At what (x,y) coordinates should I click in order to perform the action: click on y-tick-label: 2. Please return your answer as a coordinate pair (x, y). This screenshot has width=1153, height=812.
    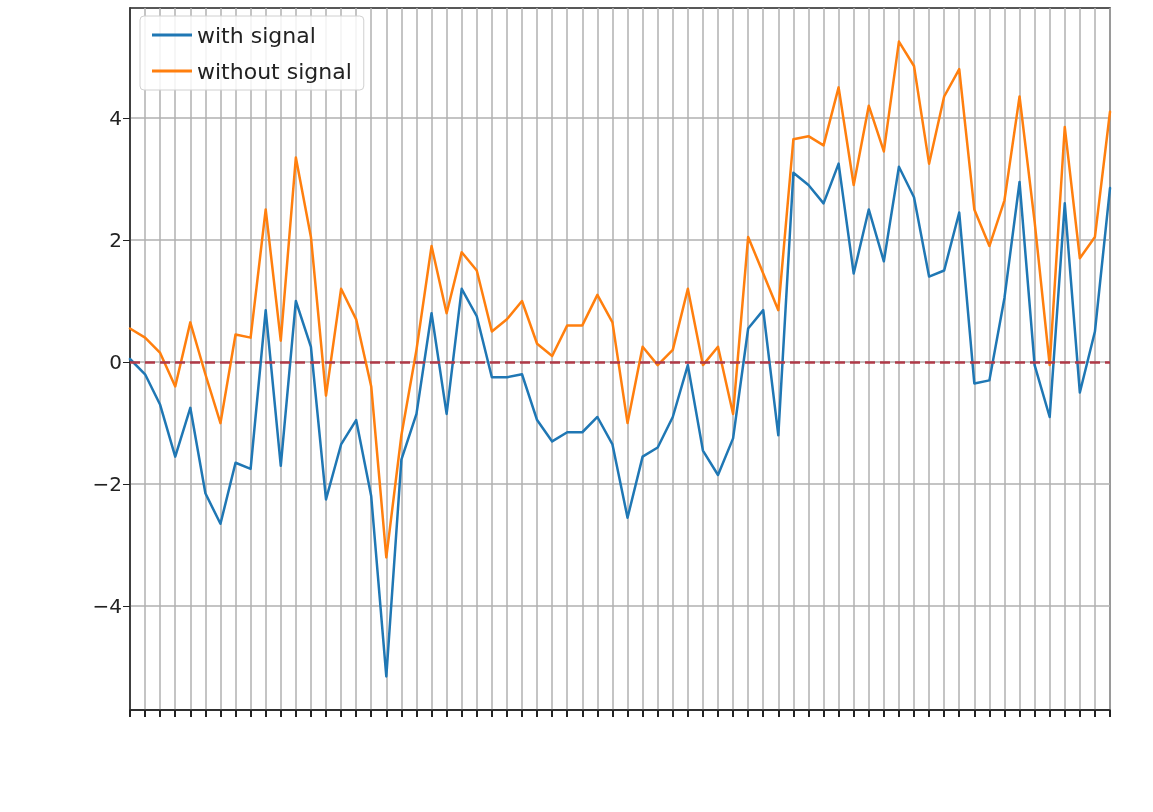
    Looking at the image, I should click on (115, 239).